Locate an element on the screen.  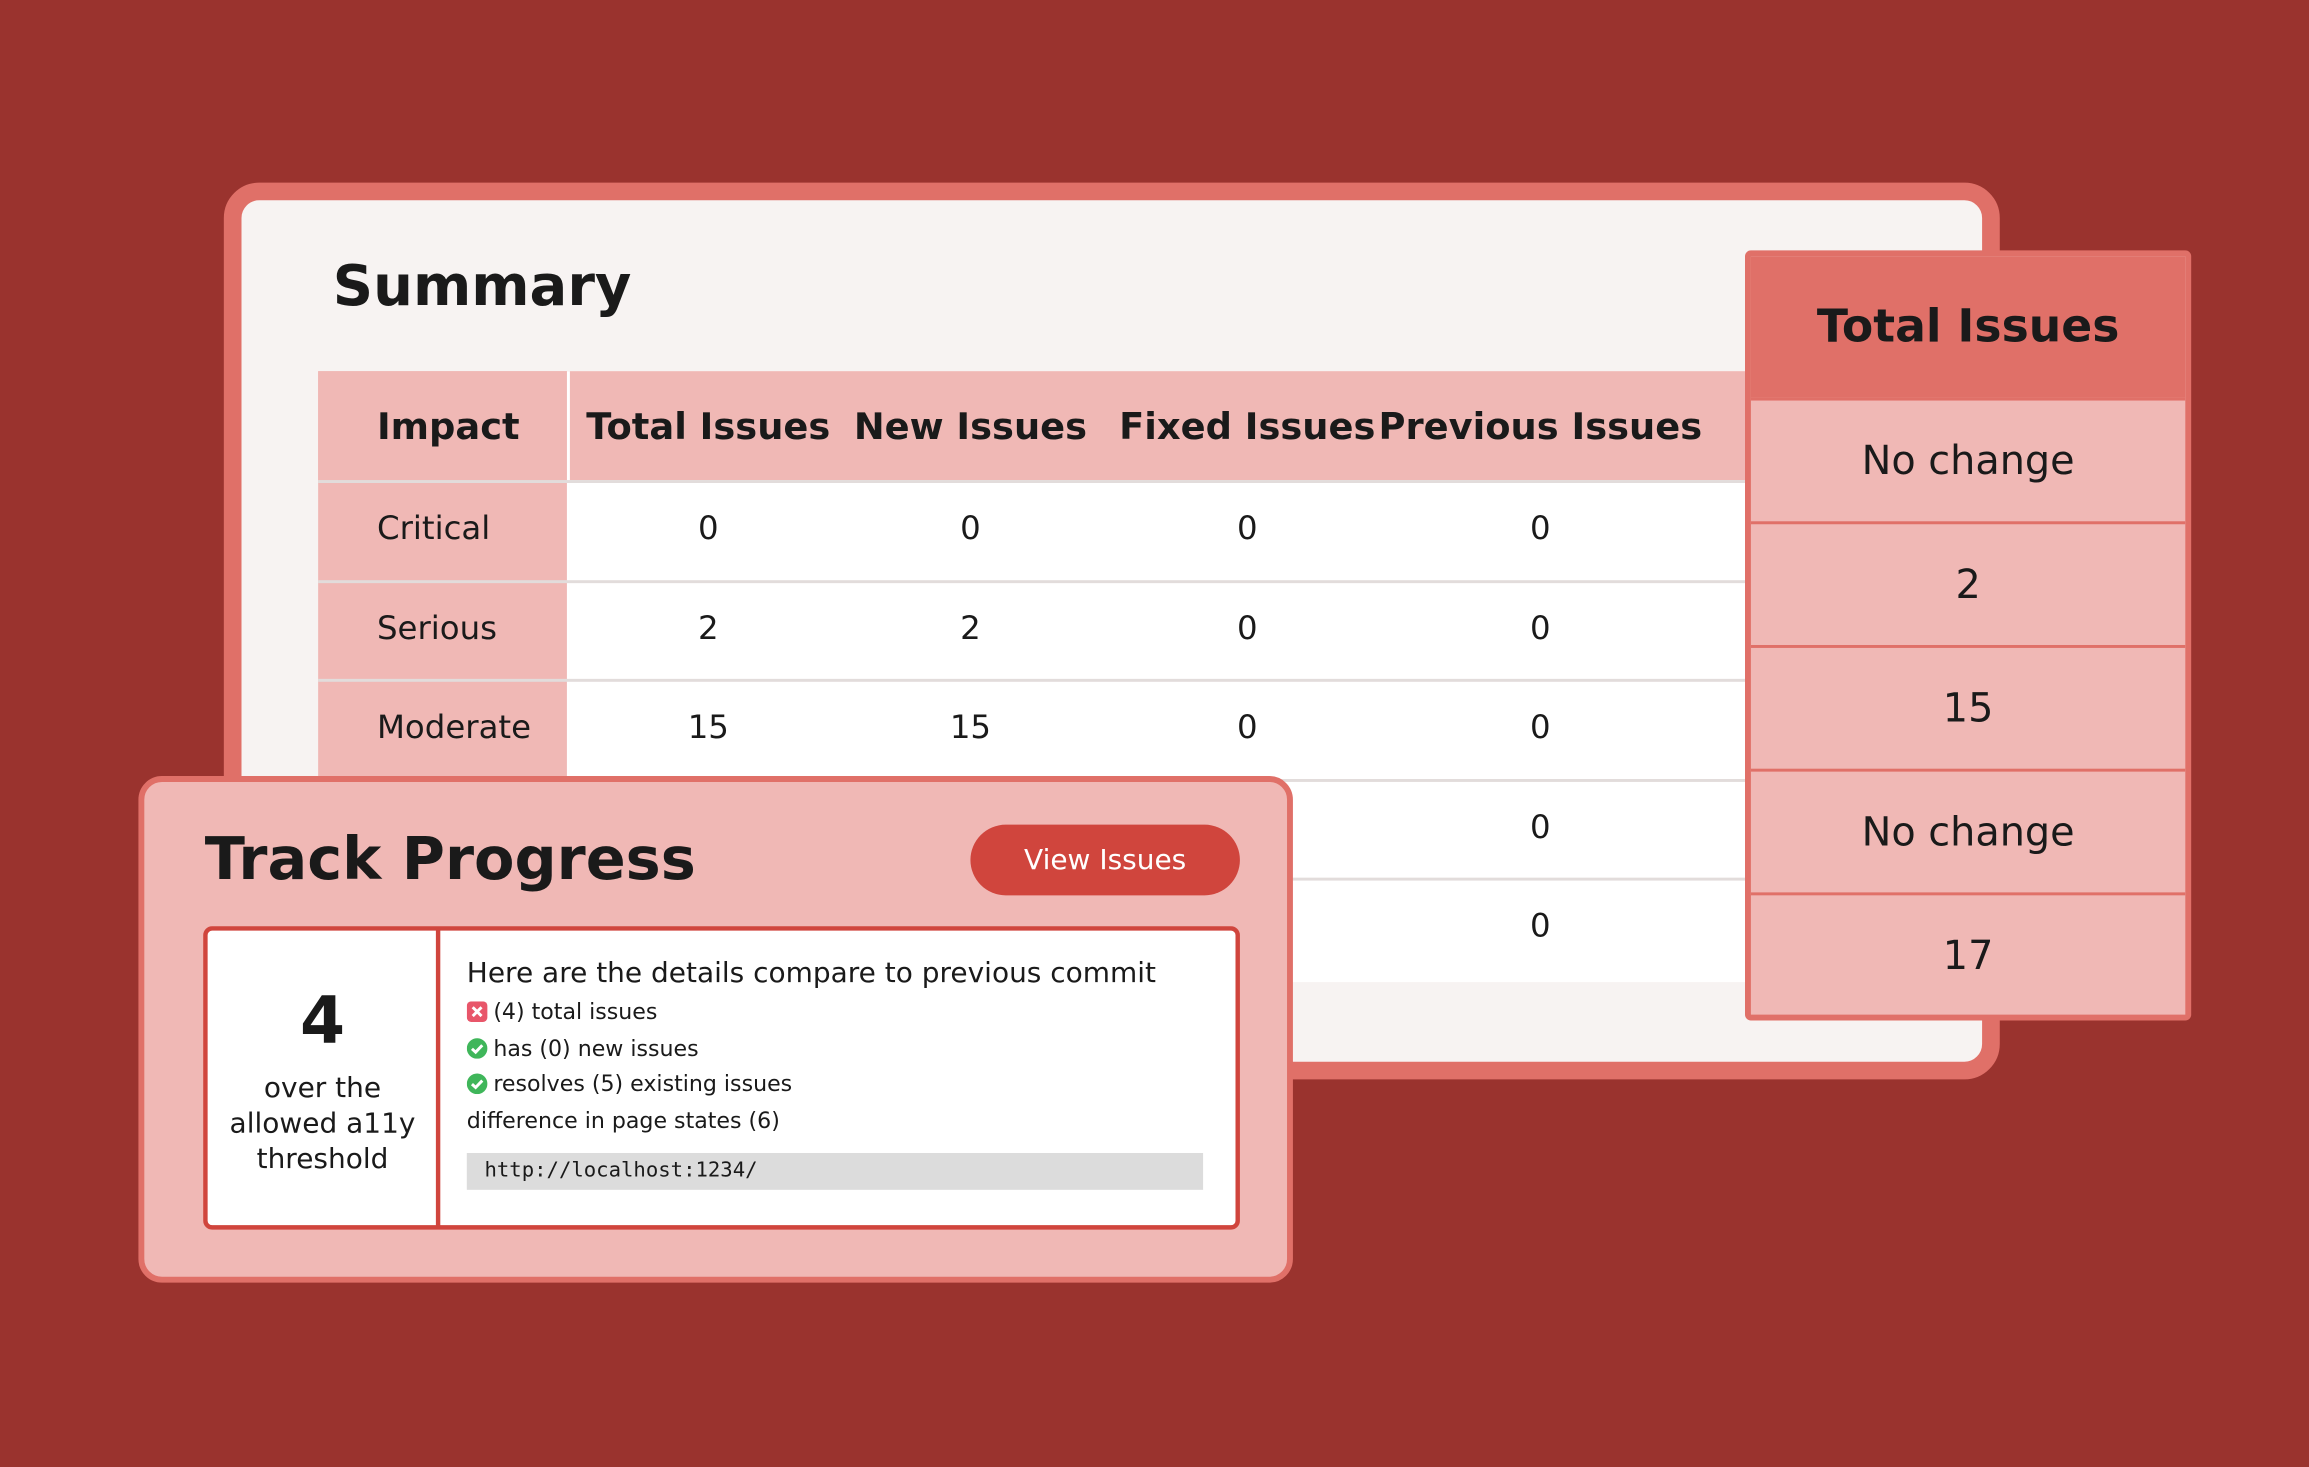
detail-item: difference in page states (6) is located at coordinates (623, 1120).